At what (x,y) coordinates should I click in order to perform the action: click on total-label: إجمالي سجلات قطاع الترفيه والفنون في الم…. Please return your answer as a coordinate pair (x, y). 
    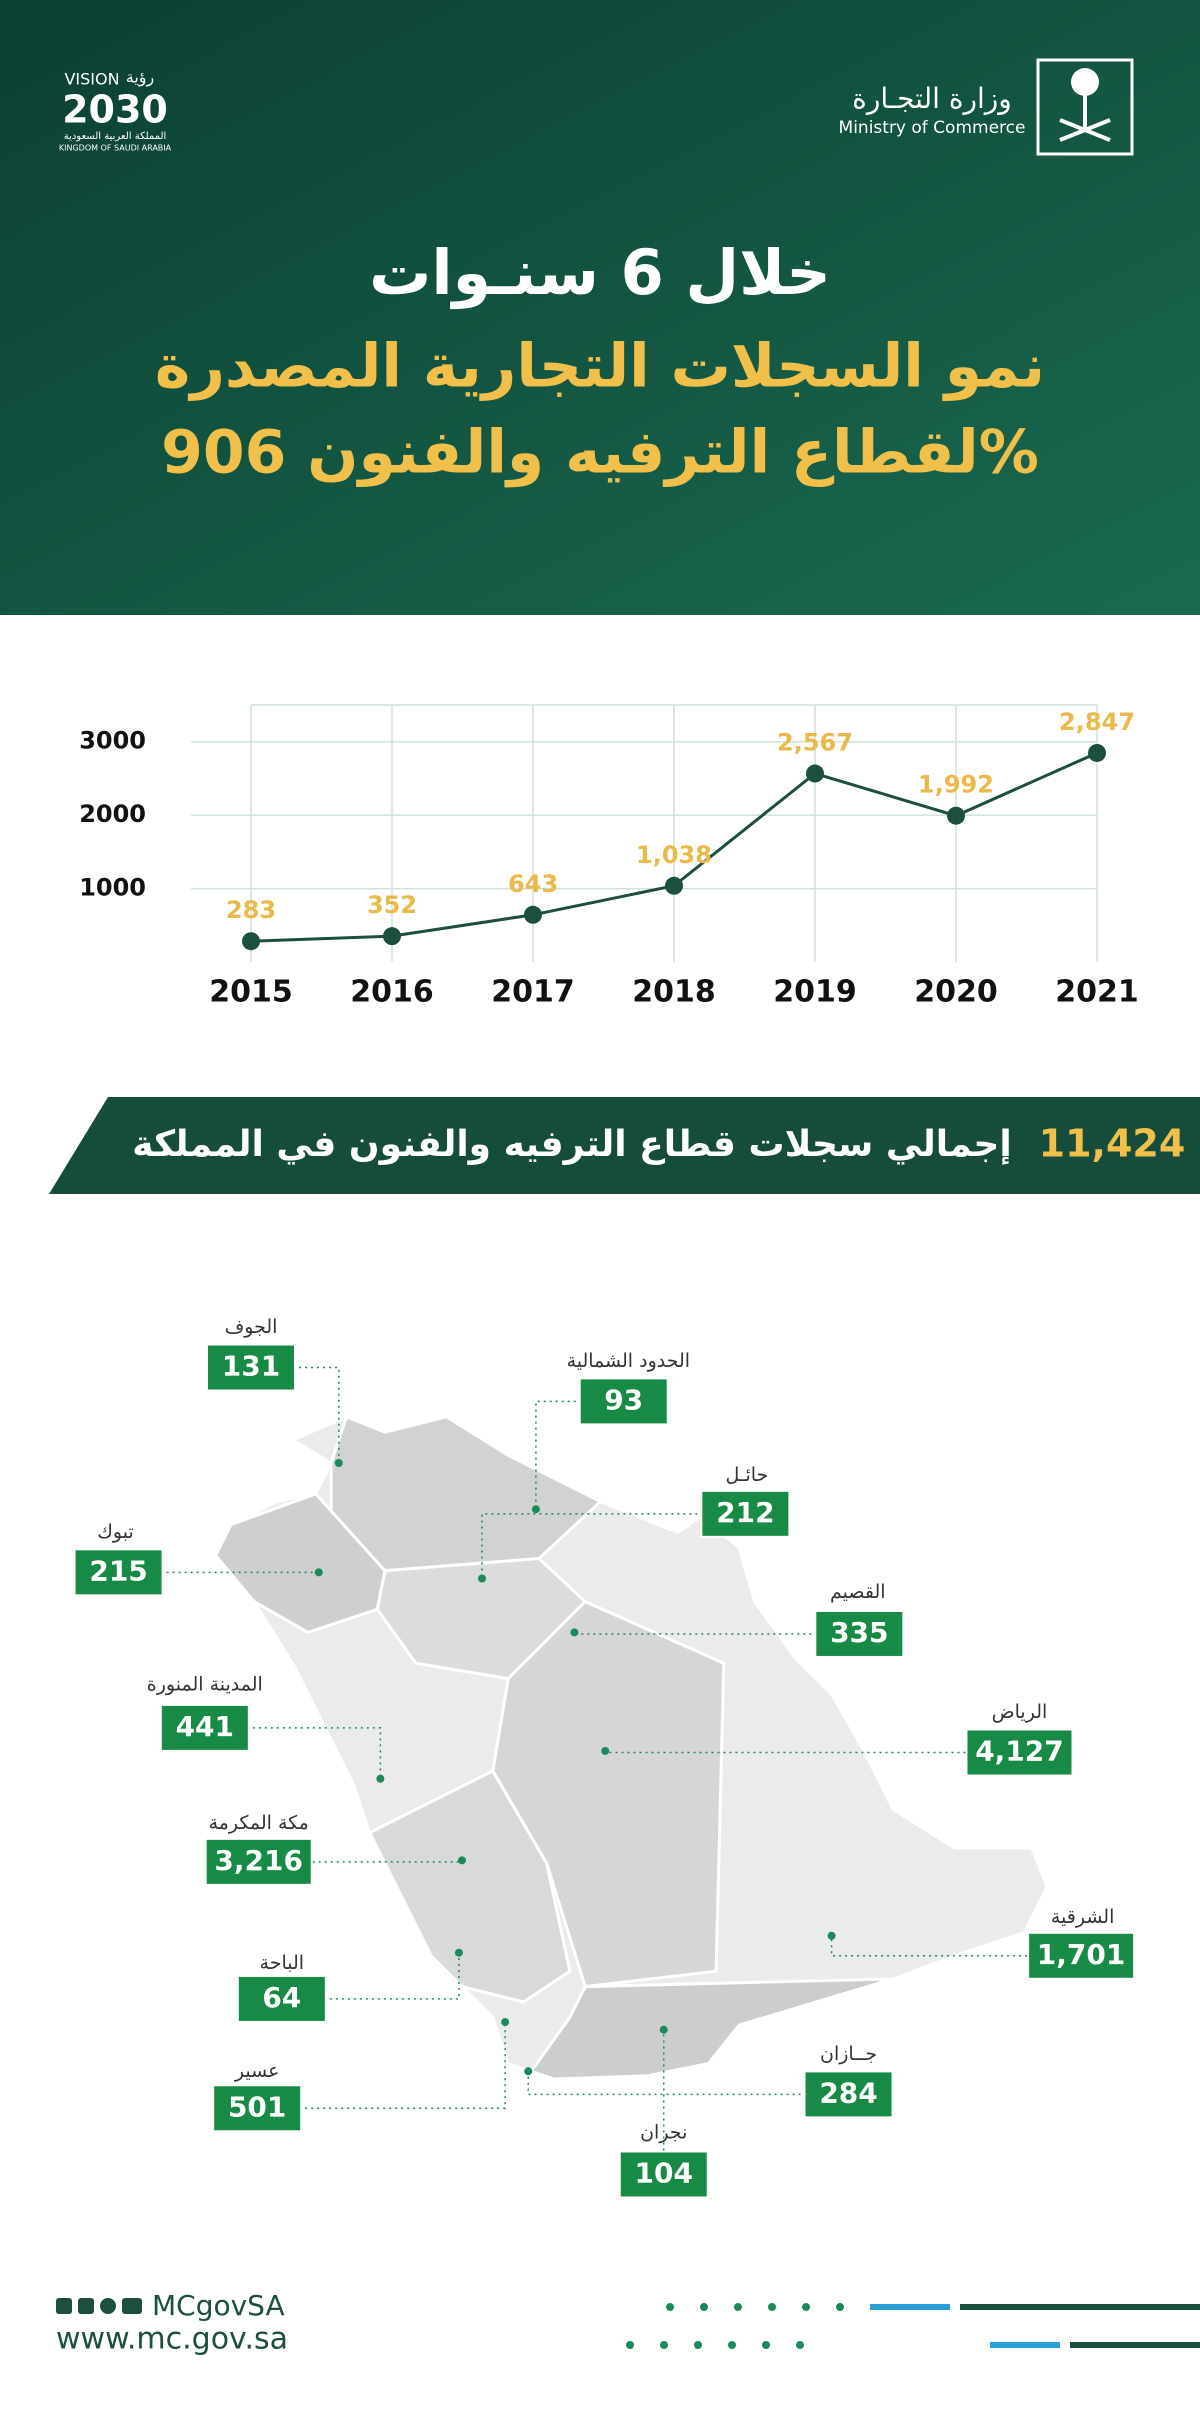
    Looking at the image, I should click on (571, 1144).